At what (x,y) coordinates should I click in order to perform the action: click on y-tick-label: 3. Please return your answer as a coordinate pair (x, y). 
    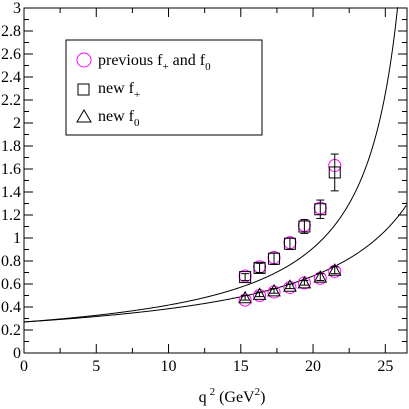
    Looking at the image, I should click on (17, 8).